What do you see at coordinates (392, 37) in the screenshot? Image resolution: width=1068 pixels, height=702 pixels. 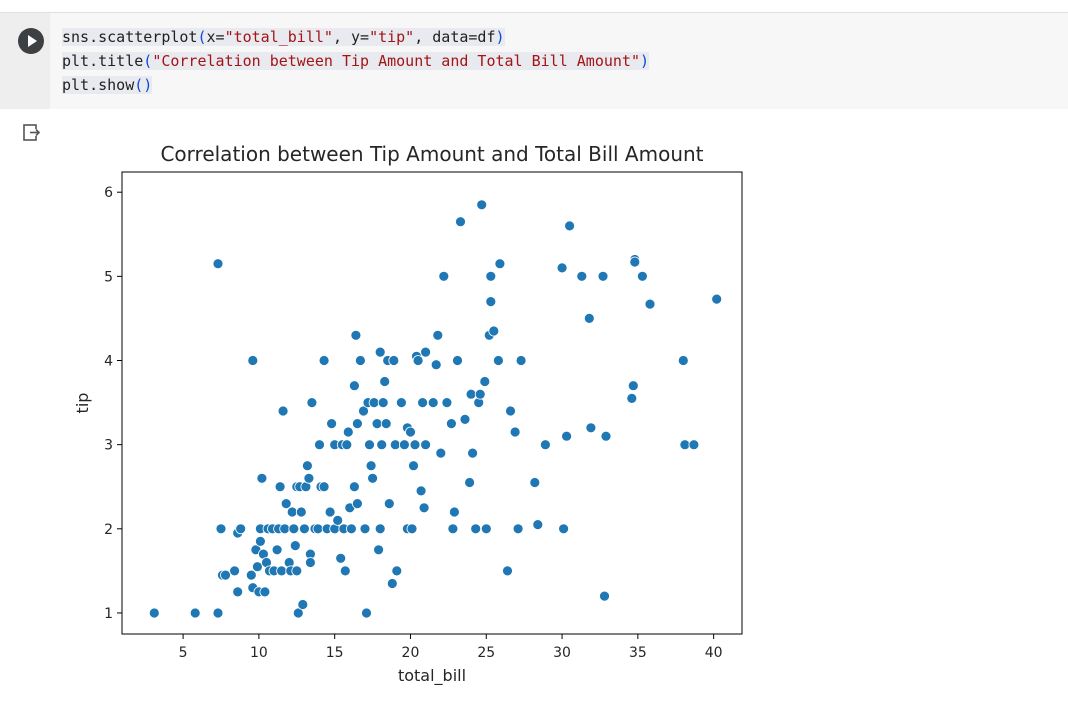 I see `code-token: "tip"` at bounding box center [392, 37].